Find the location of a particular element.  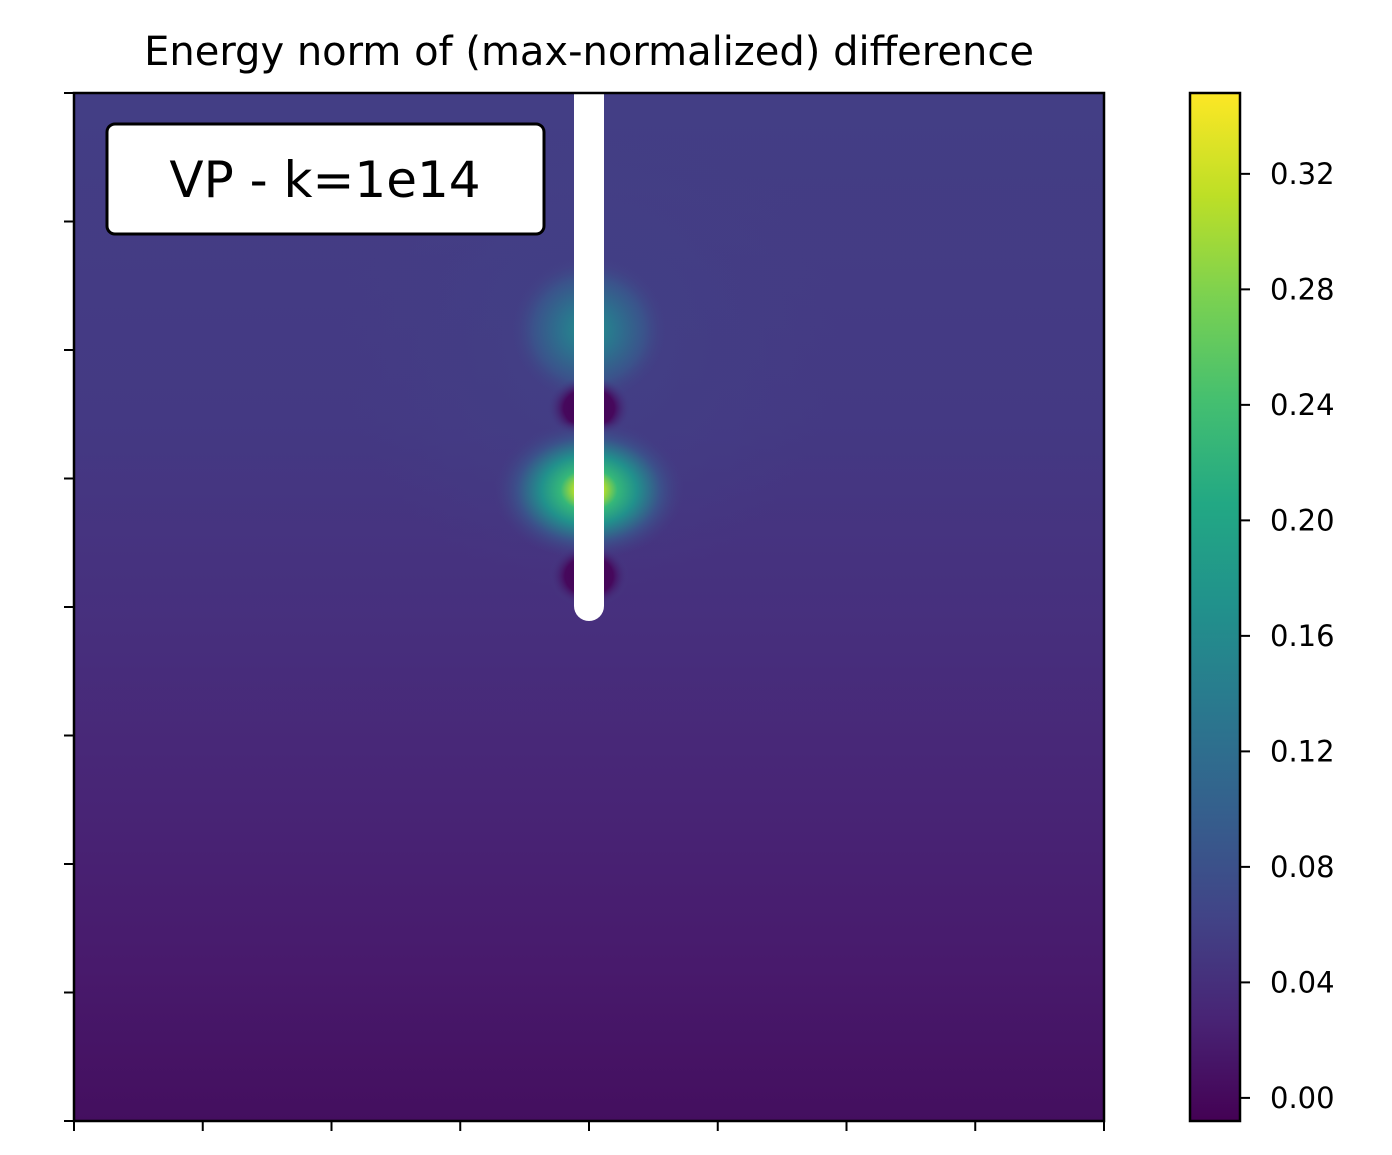

colorbar: 0.00 0.04 0.08 0.12 0.16 0.20 0.24 0.28 0.32 is located at coordinates (1261, 607).